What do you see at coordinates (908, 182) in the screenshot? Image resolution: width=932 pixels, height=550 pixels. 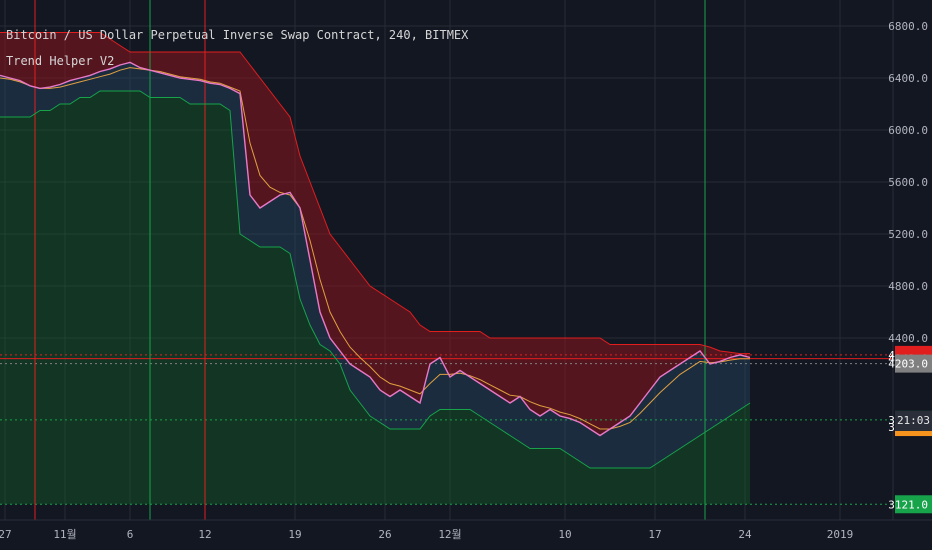 I see `y-tick-label: 5600.0` at bounding box center [908, 182].